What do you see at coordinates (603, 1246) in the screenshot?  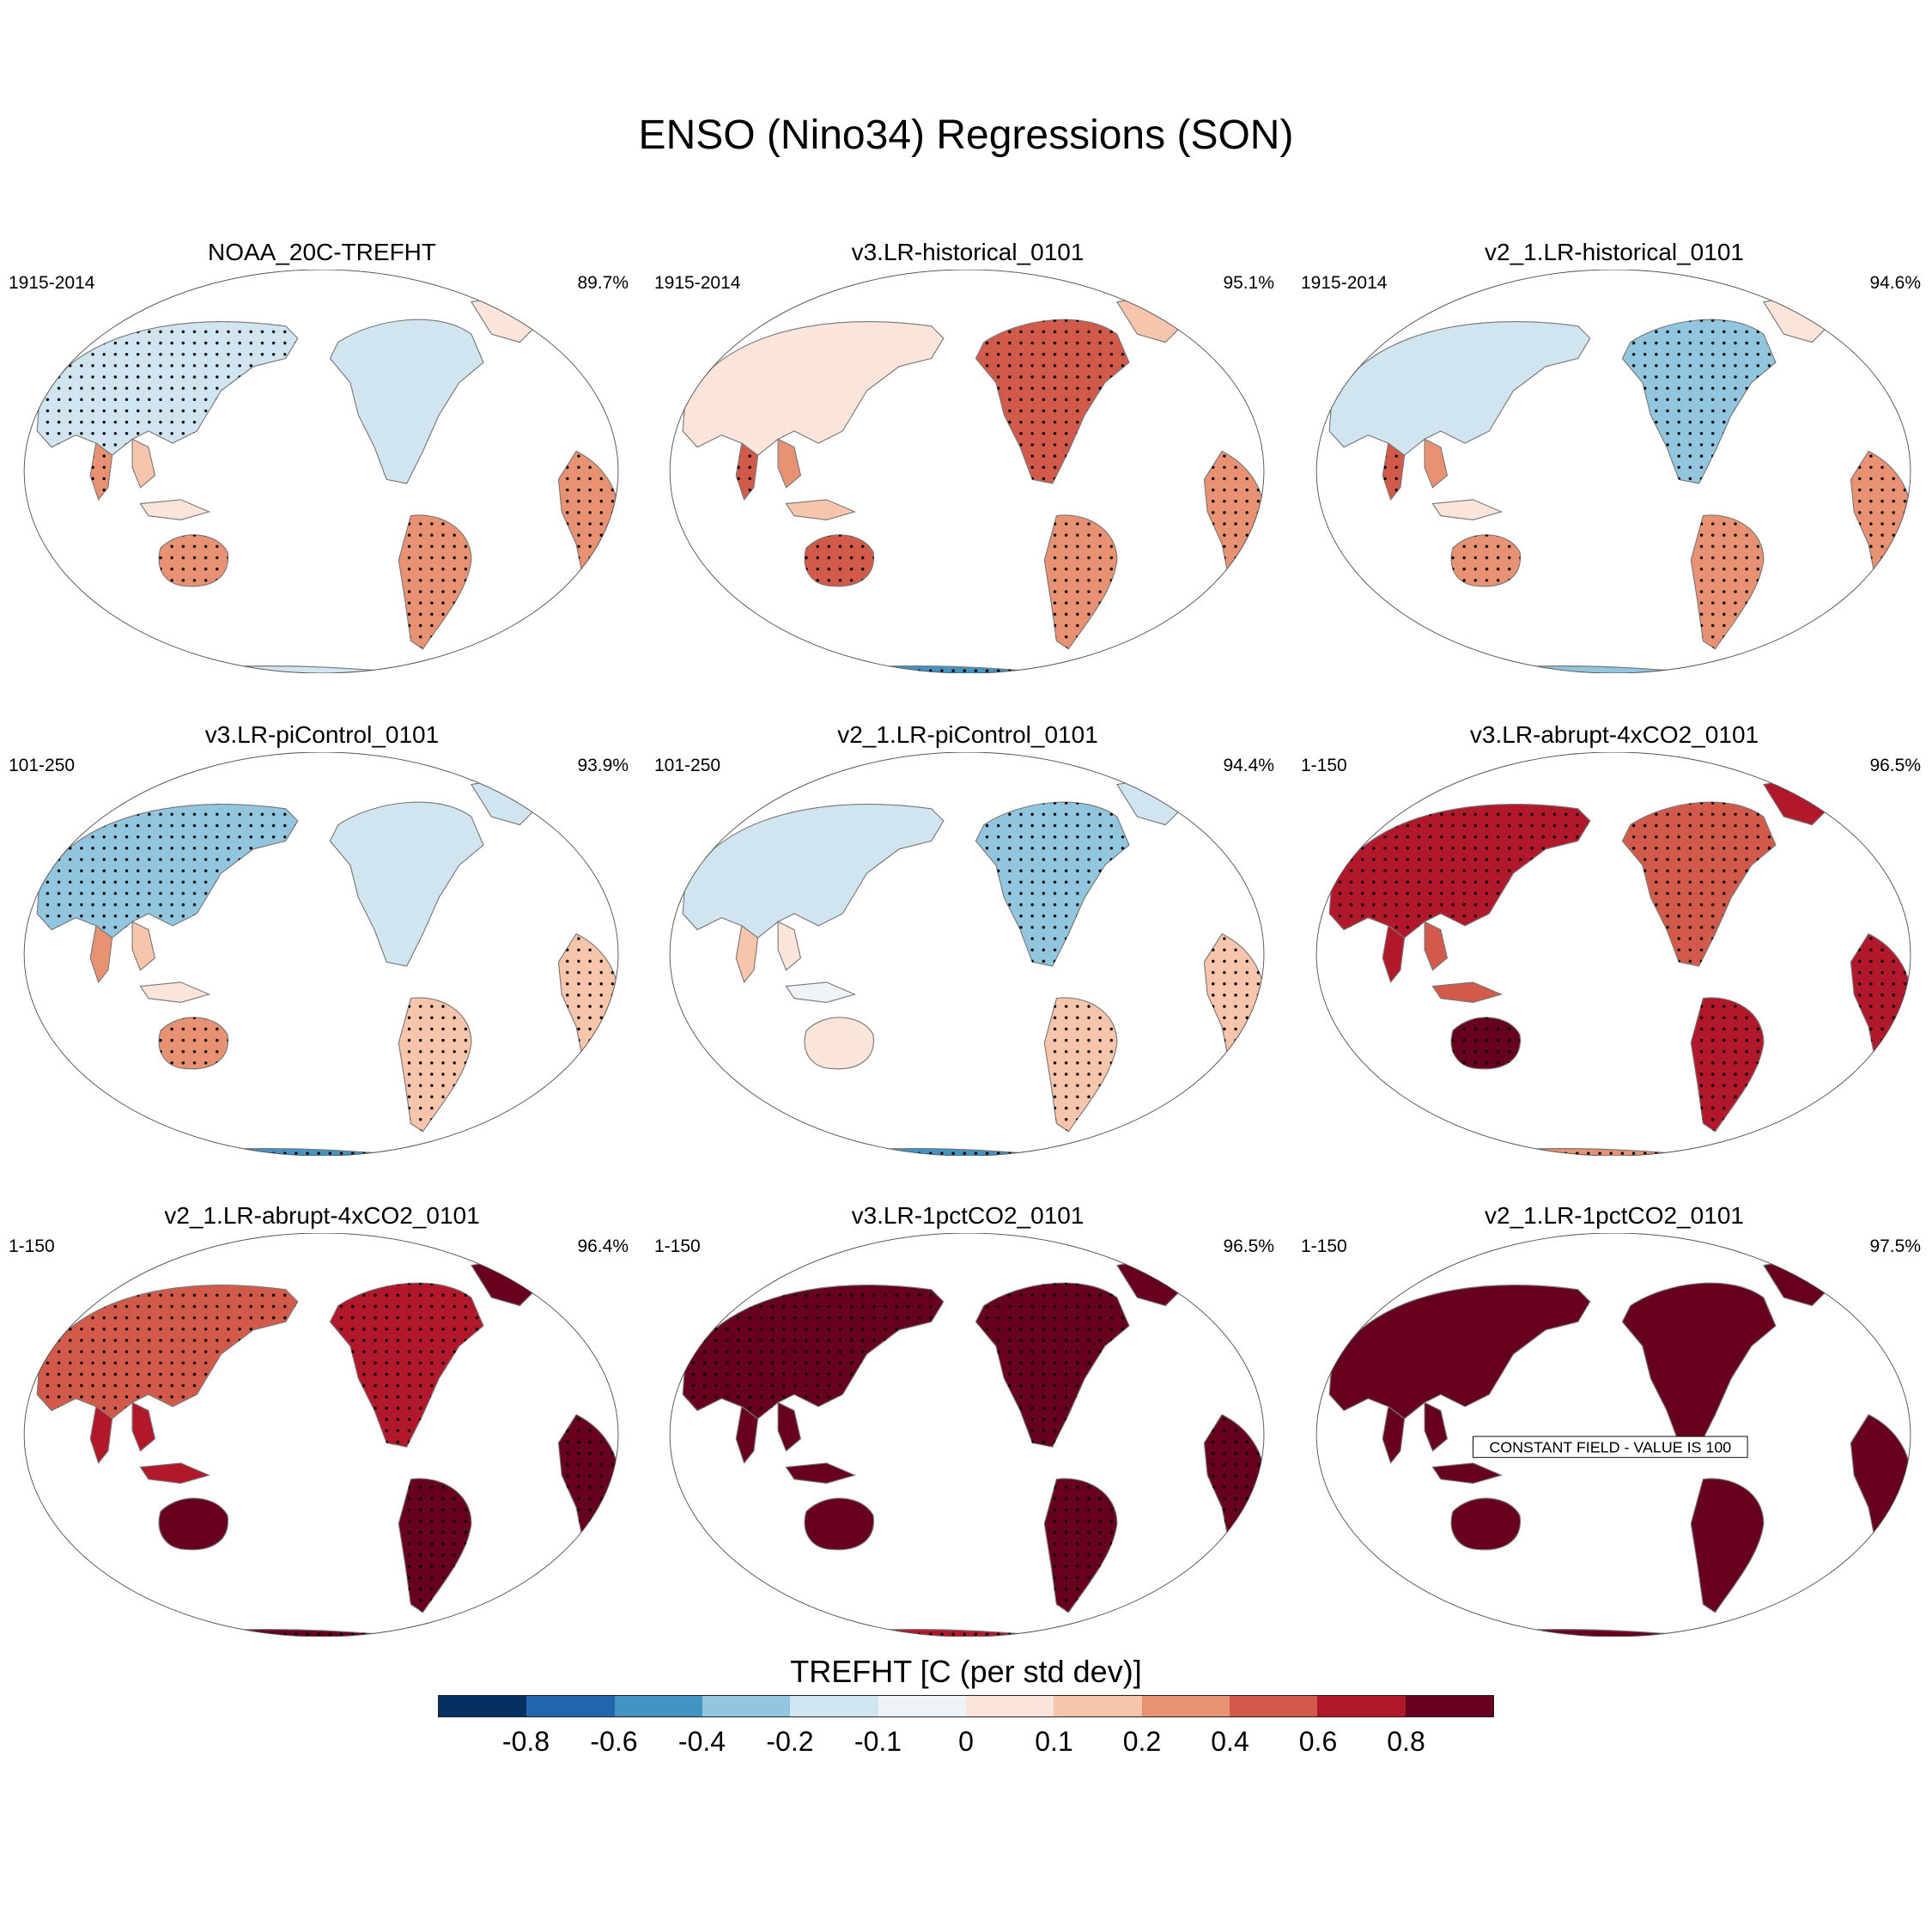 I see `panel-percent: 96.4%` at bounding box center [603, 1246].